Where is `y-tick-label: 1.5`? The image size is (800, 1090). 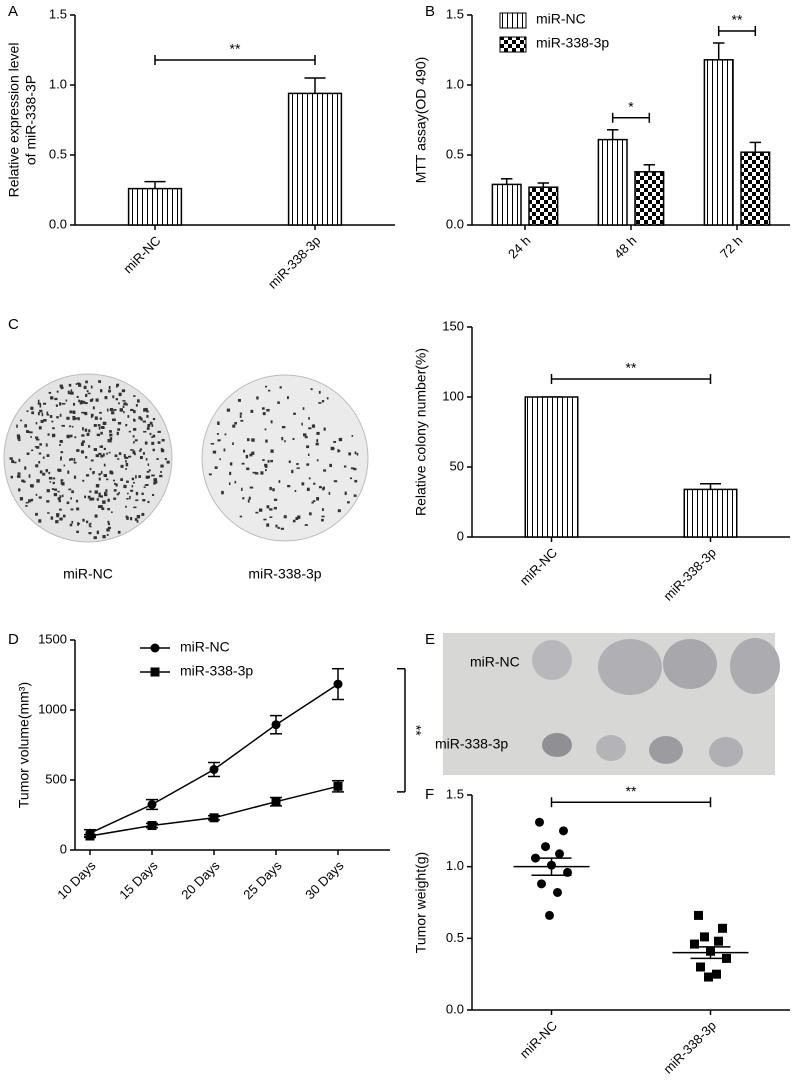 y-tick-label: 1.5 is located at coordinates (58, 13).